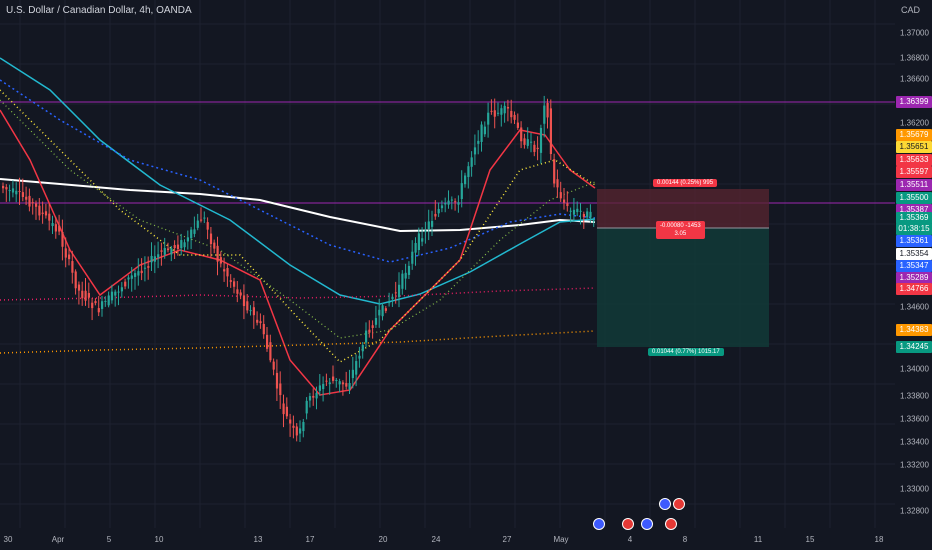 The width and height of the screenshot is (932, 550). Describe the element at coordinates (810, 539) in the screenshot. I see `time-tick: 15` at that location.